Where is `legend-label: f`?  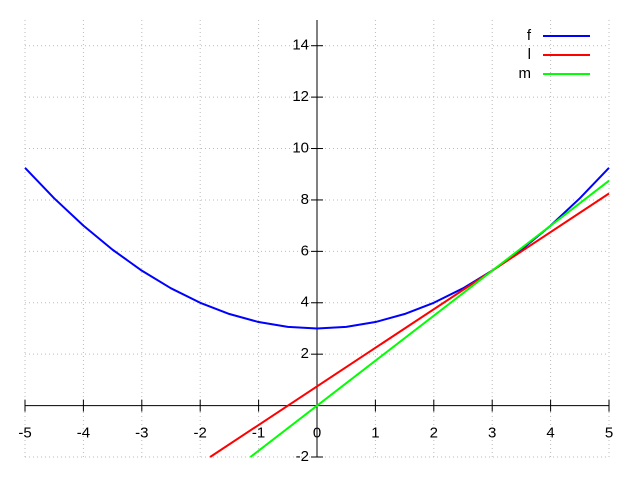 legend-label: f is located at coordinates (529, 35).